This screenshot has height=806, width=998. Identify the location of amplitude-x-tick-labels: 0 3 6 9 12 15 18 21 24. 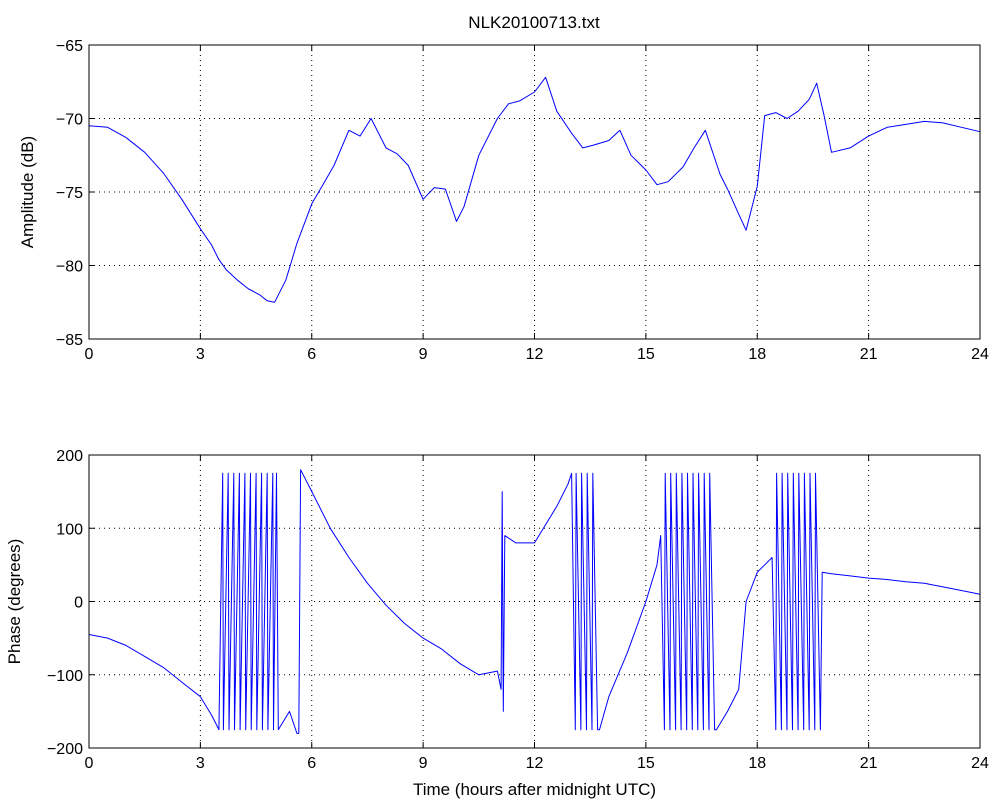
(537, 354).